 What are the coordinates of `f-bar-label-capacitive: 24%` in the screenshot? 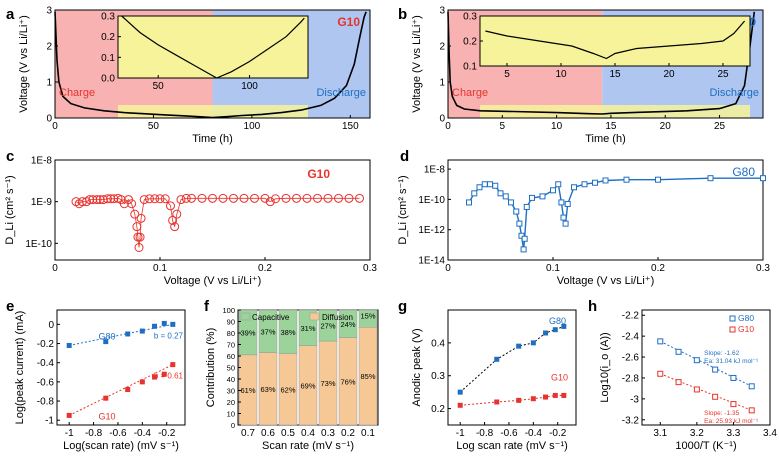 It's located at (347, 324).